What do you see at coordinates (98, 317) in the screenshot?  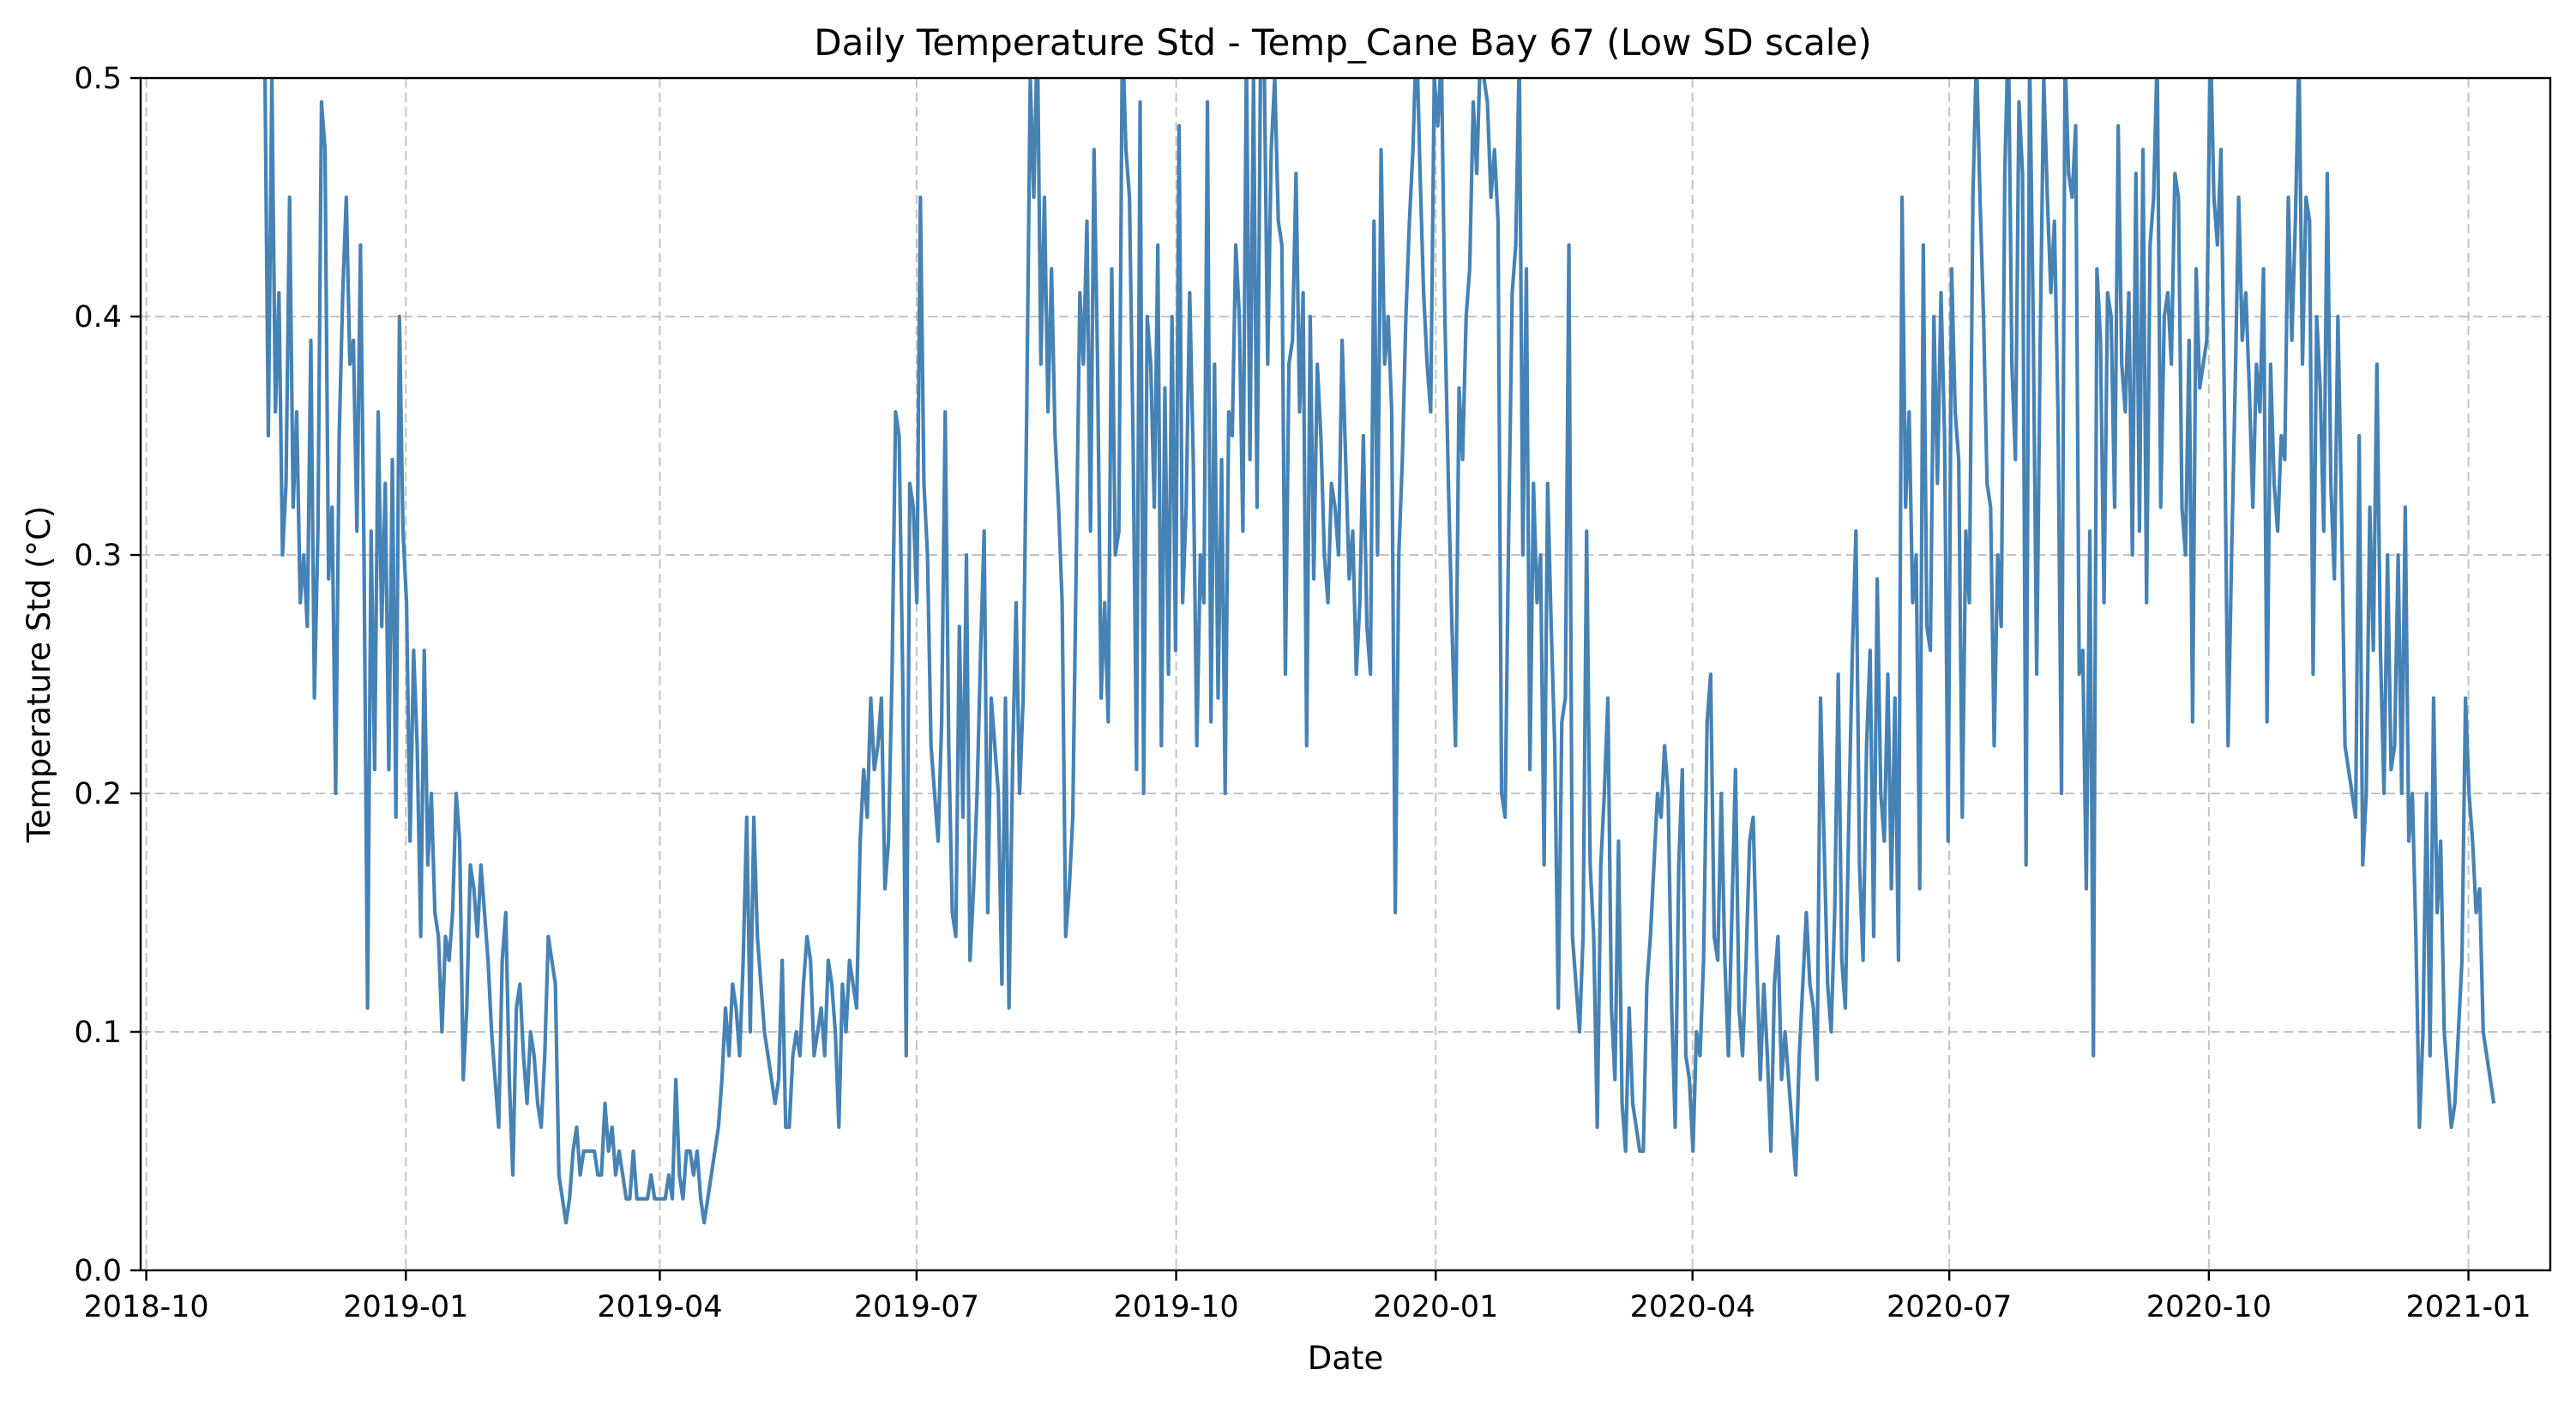 I see `y-tick-label: 0.4` at bounding box center [98, 317].